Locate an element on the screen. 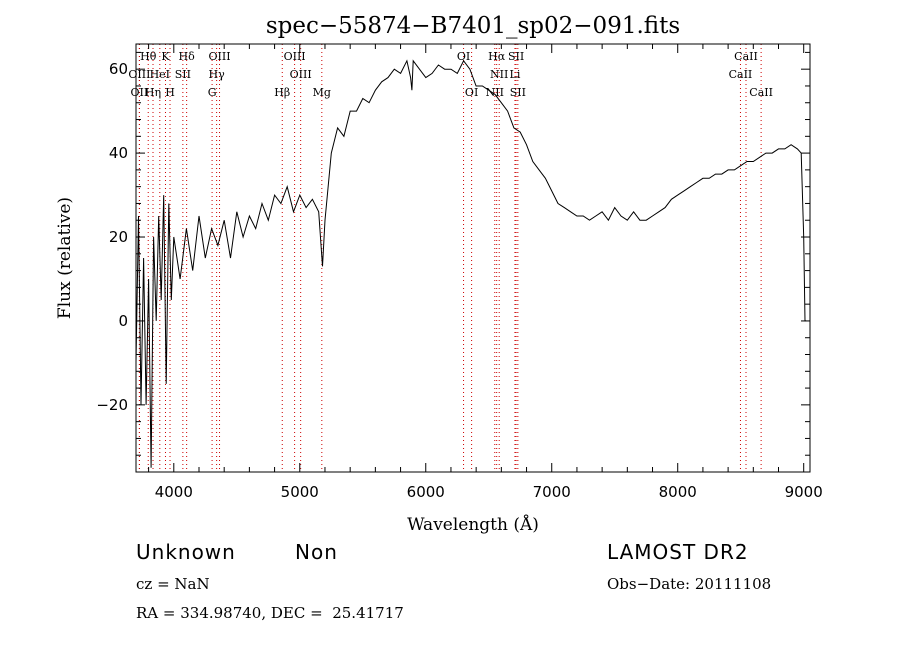 This screenshot has width=900, height=650. redshift-cz: cz = NaN is located at coordinates (173, 584).